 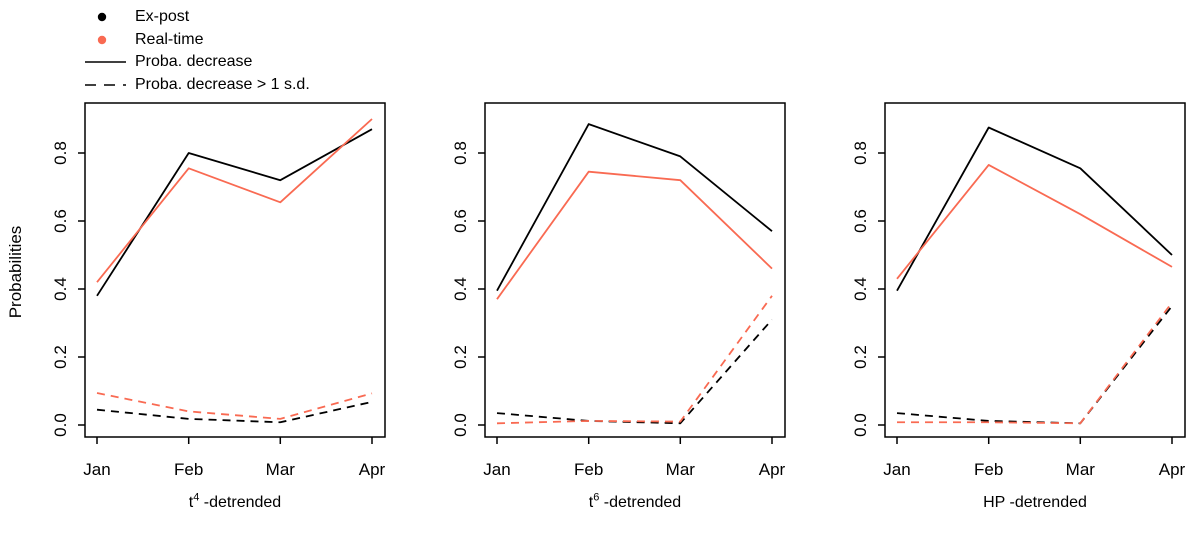 I want to click on x-axis-title-t4: t4 -detrended, so click(x=235, y=501).